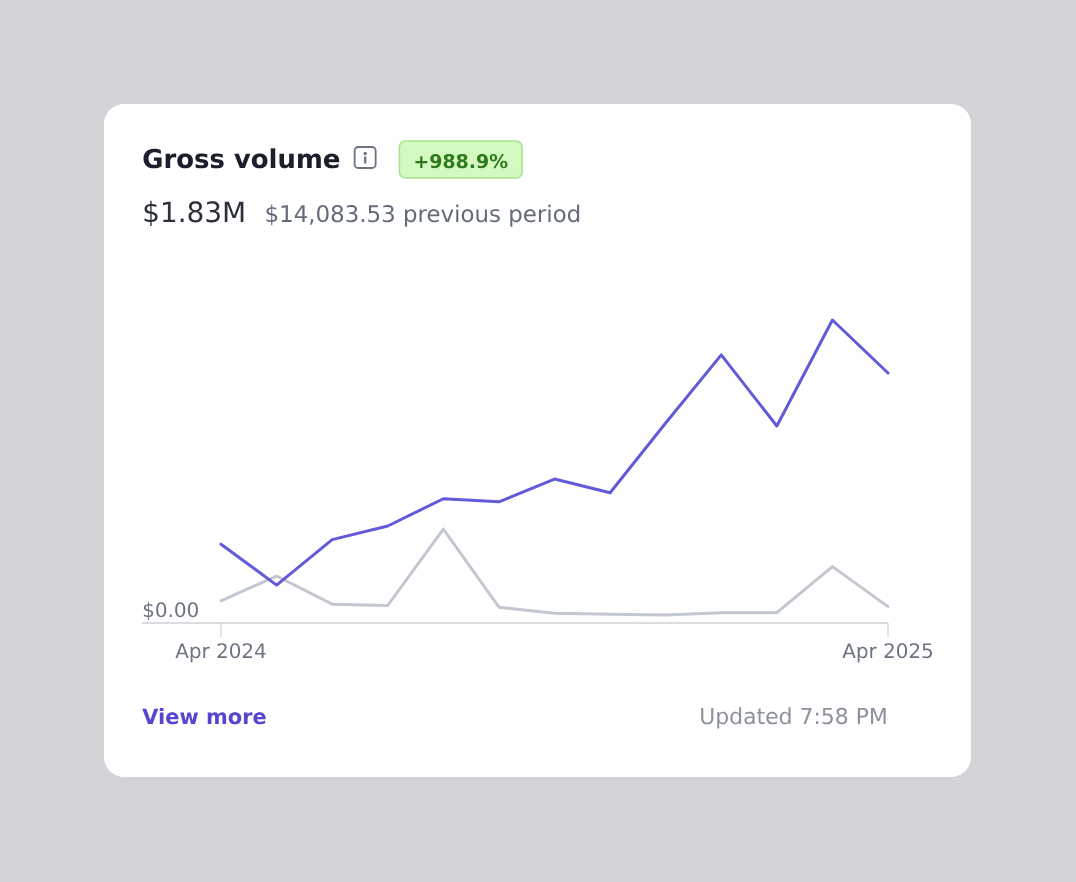  What do you see at coordinates (204, 716) in the screenshot?
I see `text: View more` at bounding box center [204, 716].